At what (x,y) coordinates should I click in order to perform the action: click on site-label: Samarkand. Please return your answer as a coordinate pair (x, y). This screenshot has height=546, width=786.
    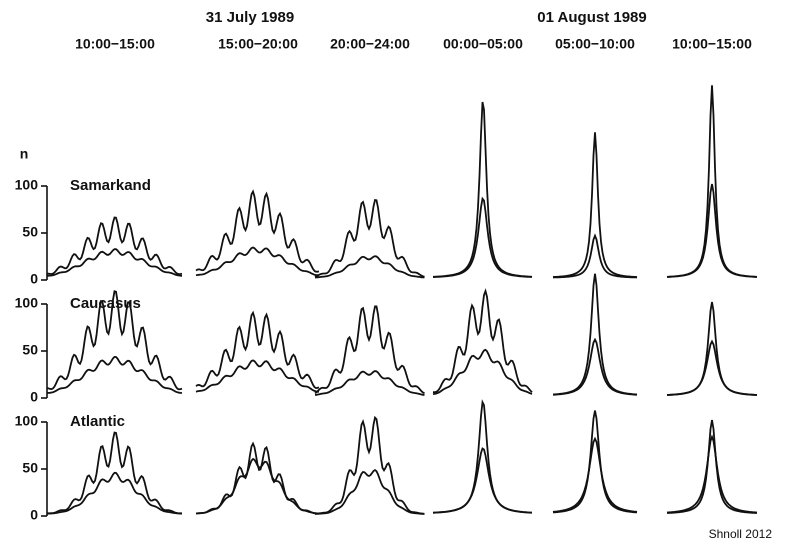
    Looking at the image, I should click on (110, 185).